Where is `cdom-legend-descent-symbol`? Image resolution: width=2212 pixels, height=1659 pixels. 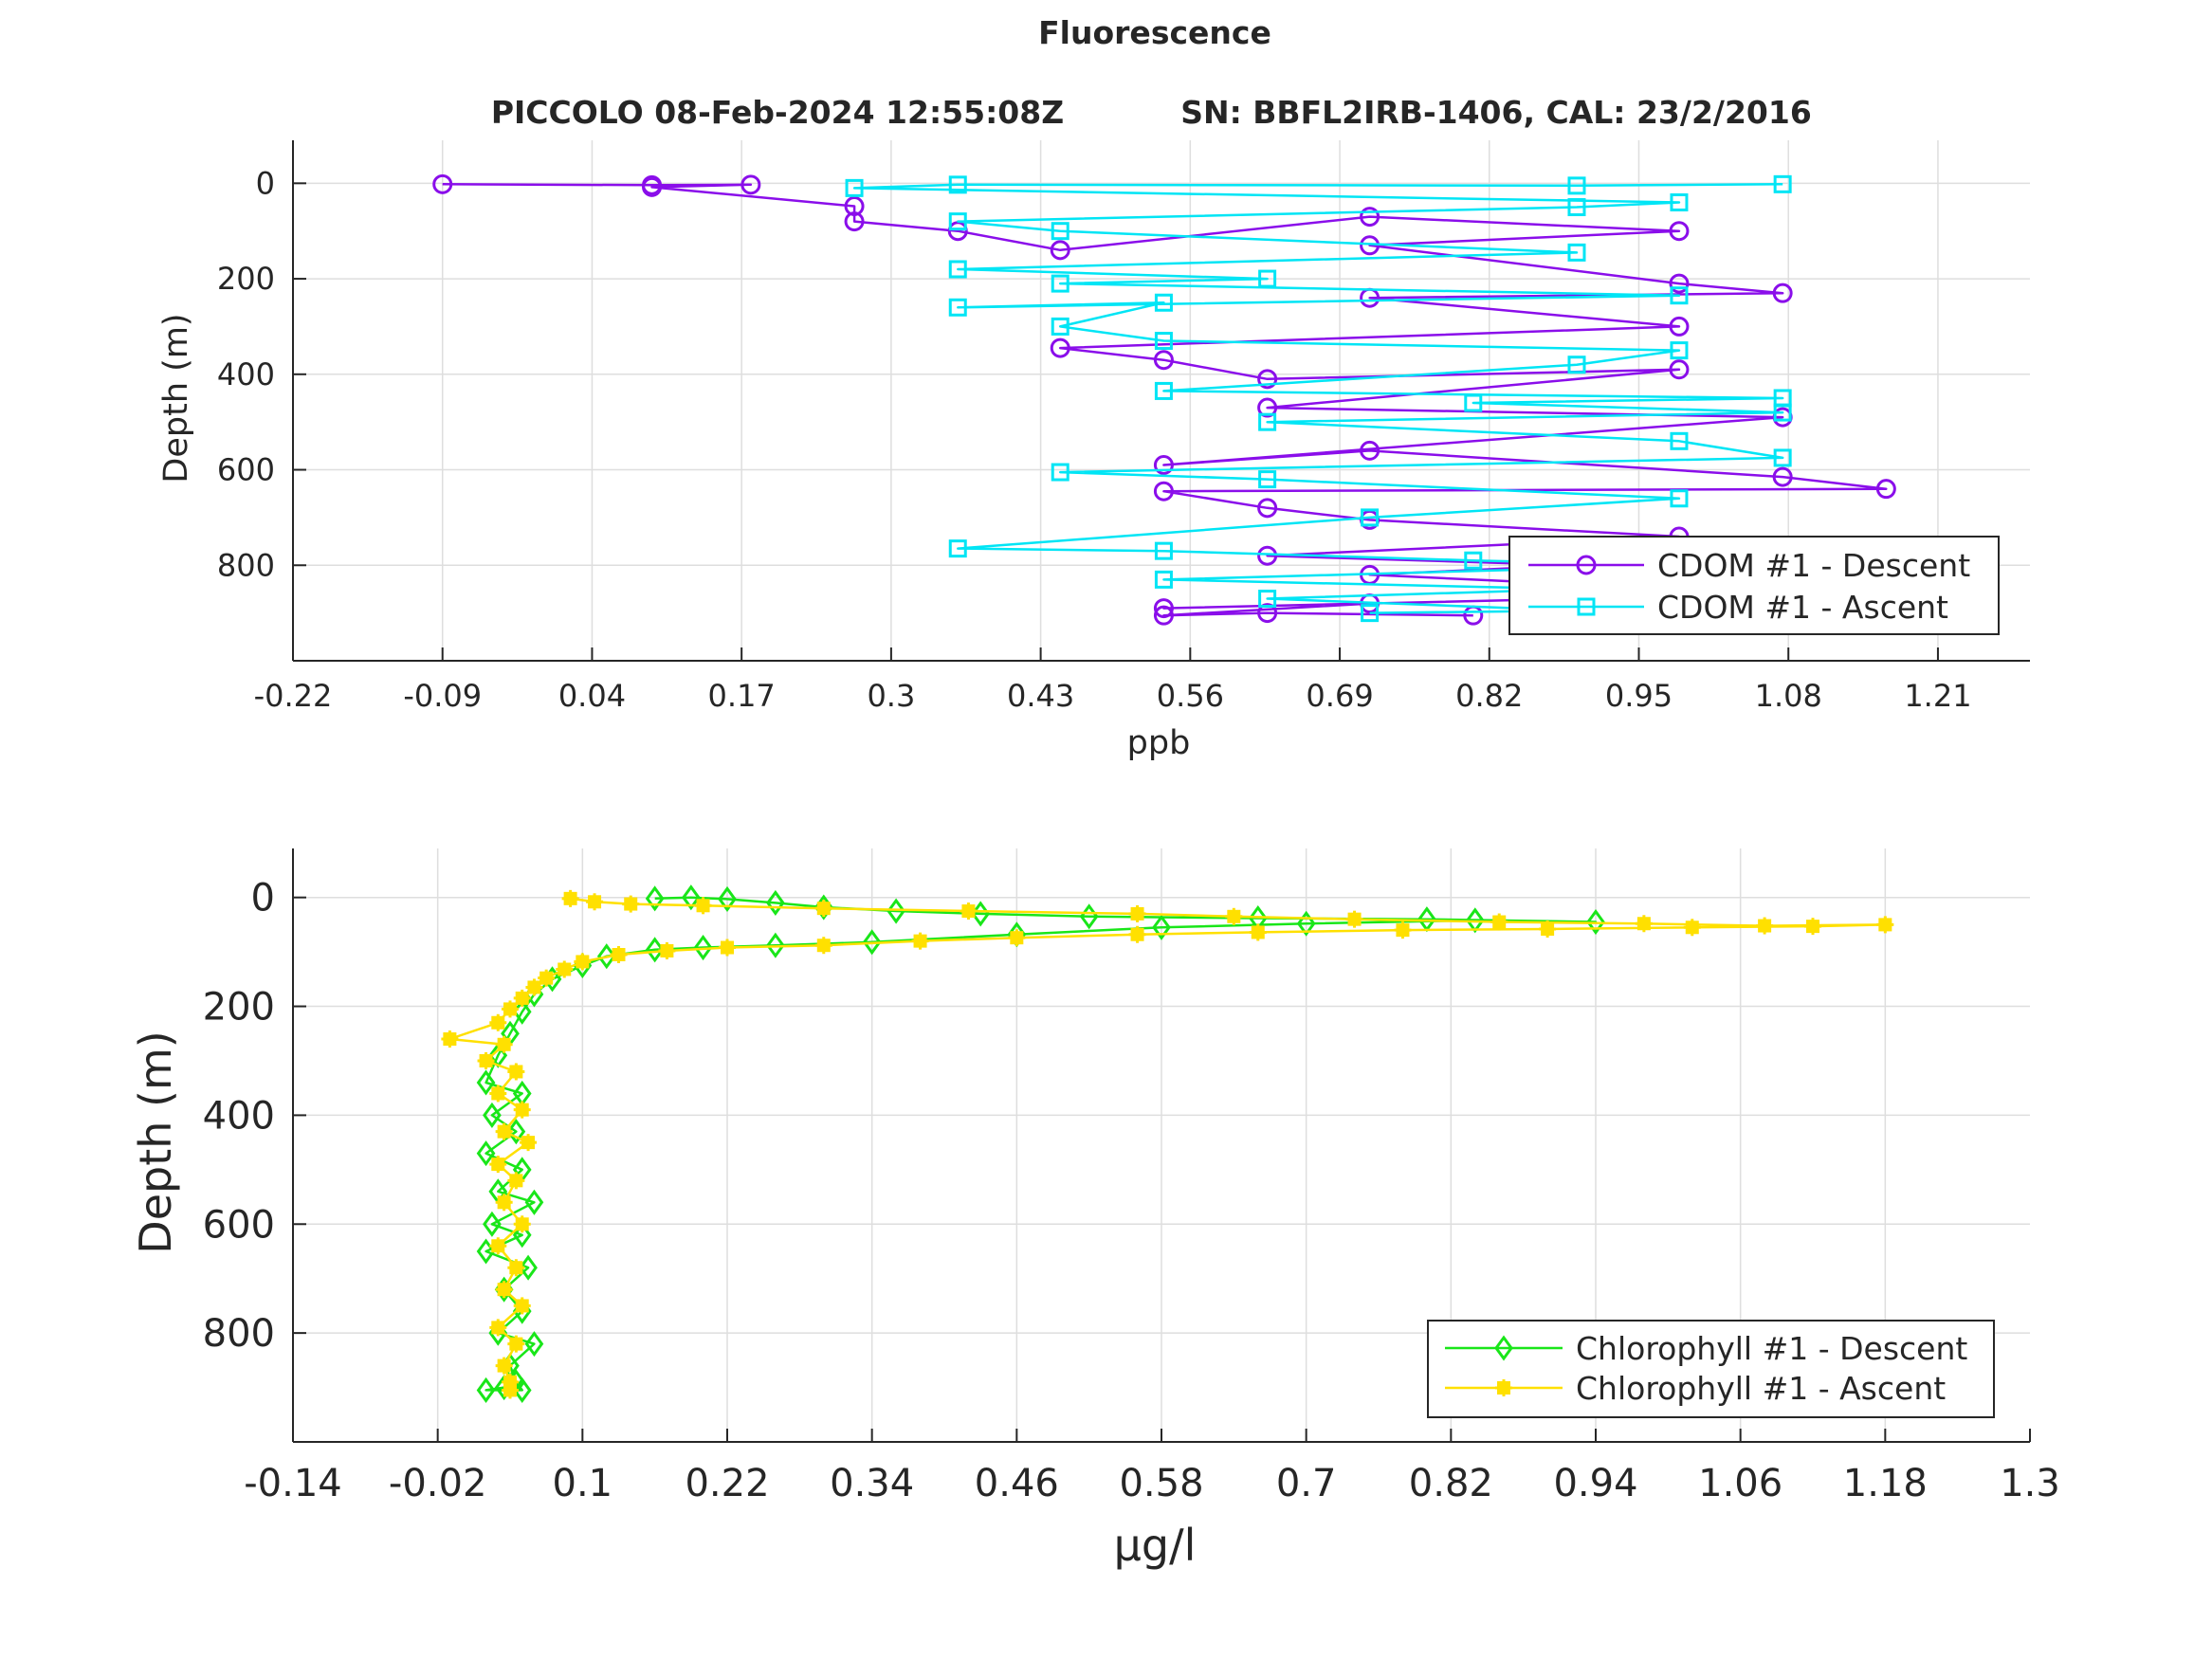 cdom-legend-descent-symbol is located at coordinates (1586, 565).